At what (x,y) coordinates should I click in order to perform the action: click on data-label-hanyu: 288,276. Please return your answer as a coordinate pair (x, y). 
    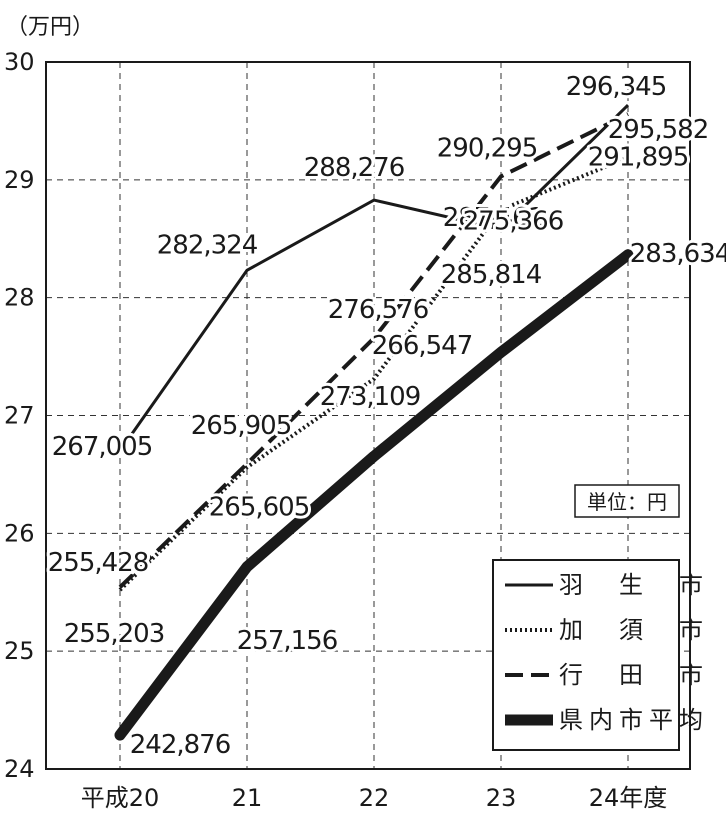
    Looking at the image, I should click on (354, 168).